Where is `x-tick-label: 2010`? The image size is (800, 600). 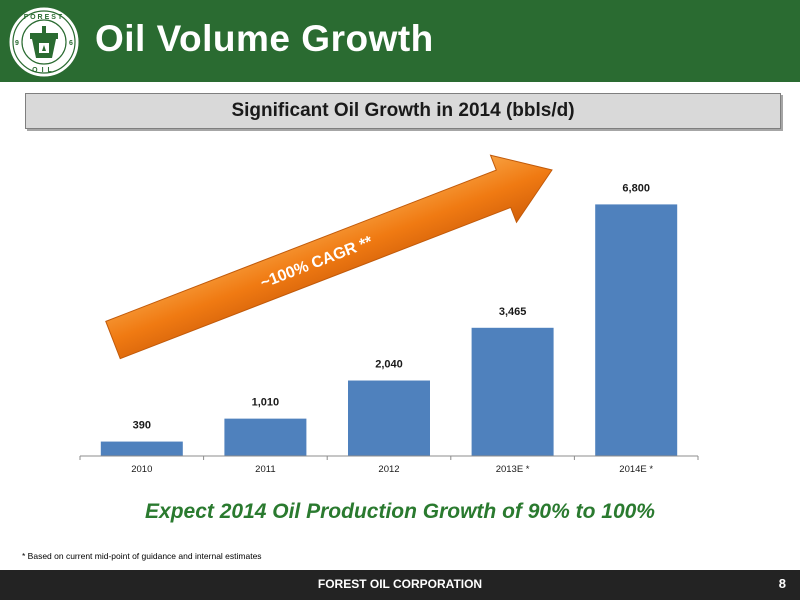
x-tick-label: 2010 is located at coordinates (141, 469).